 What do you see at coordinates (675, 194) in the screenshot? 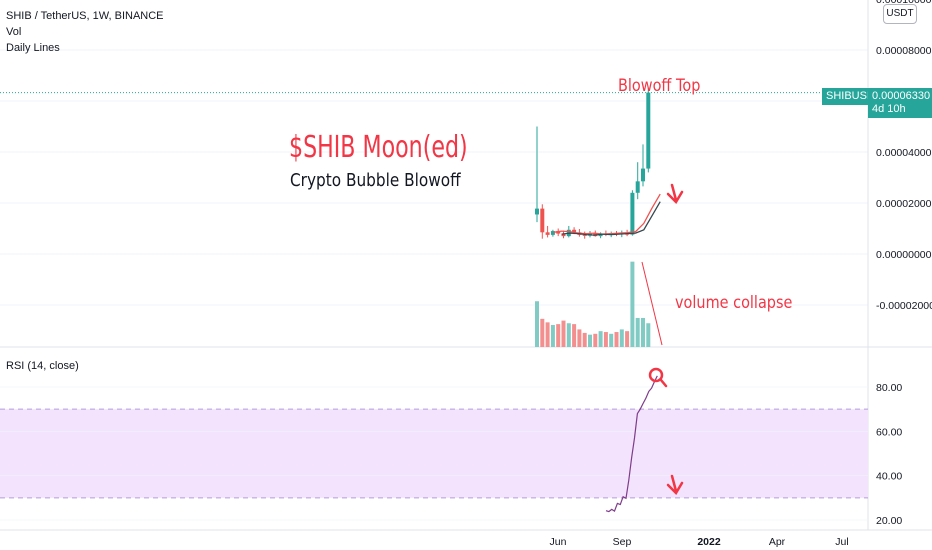
I see `down-arrow-price-icon` at bounding box center [675, 194].